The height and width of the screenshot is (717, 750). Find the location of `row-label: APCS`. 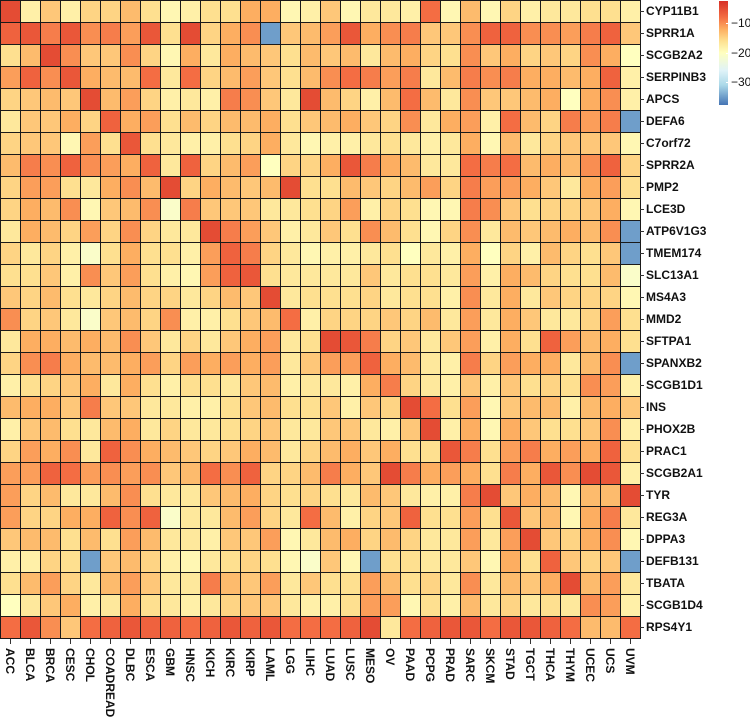

row-label: APCS is located at coordinates (663, 99).